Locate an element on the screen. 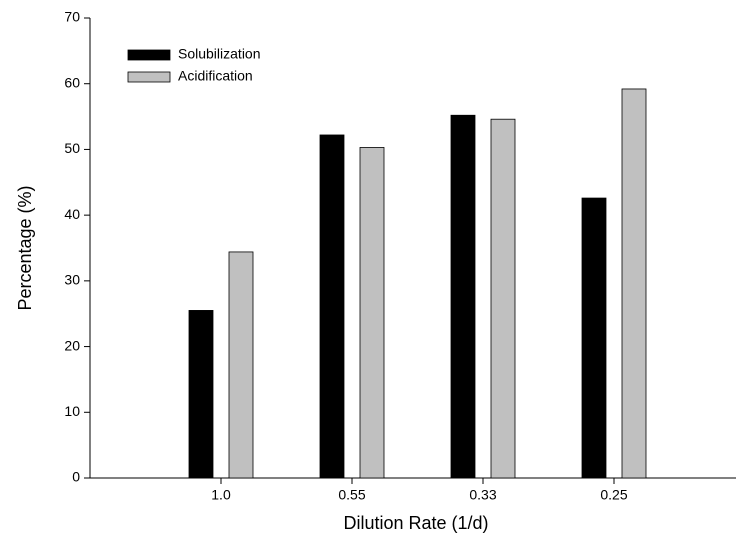  x-tick-label: 0.25 is located at coordinates (613, 495).